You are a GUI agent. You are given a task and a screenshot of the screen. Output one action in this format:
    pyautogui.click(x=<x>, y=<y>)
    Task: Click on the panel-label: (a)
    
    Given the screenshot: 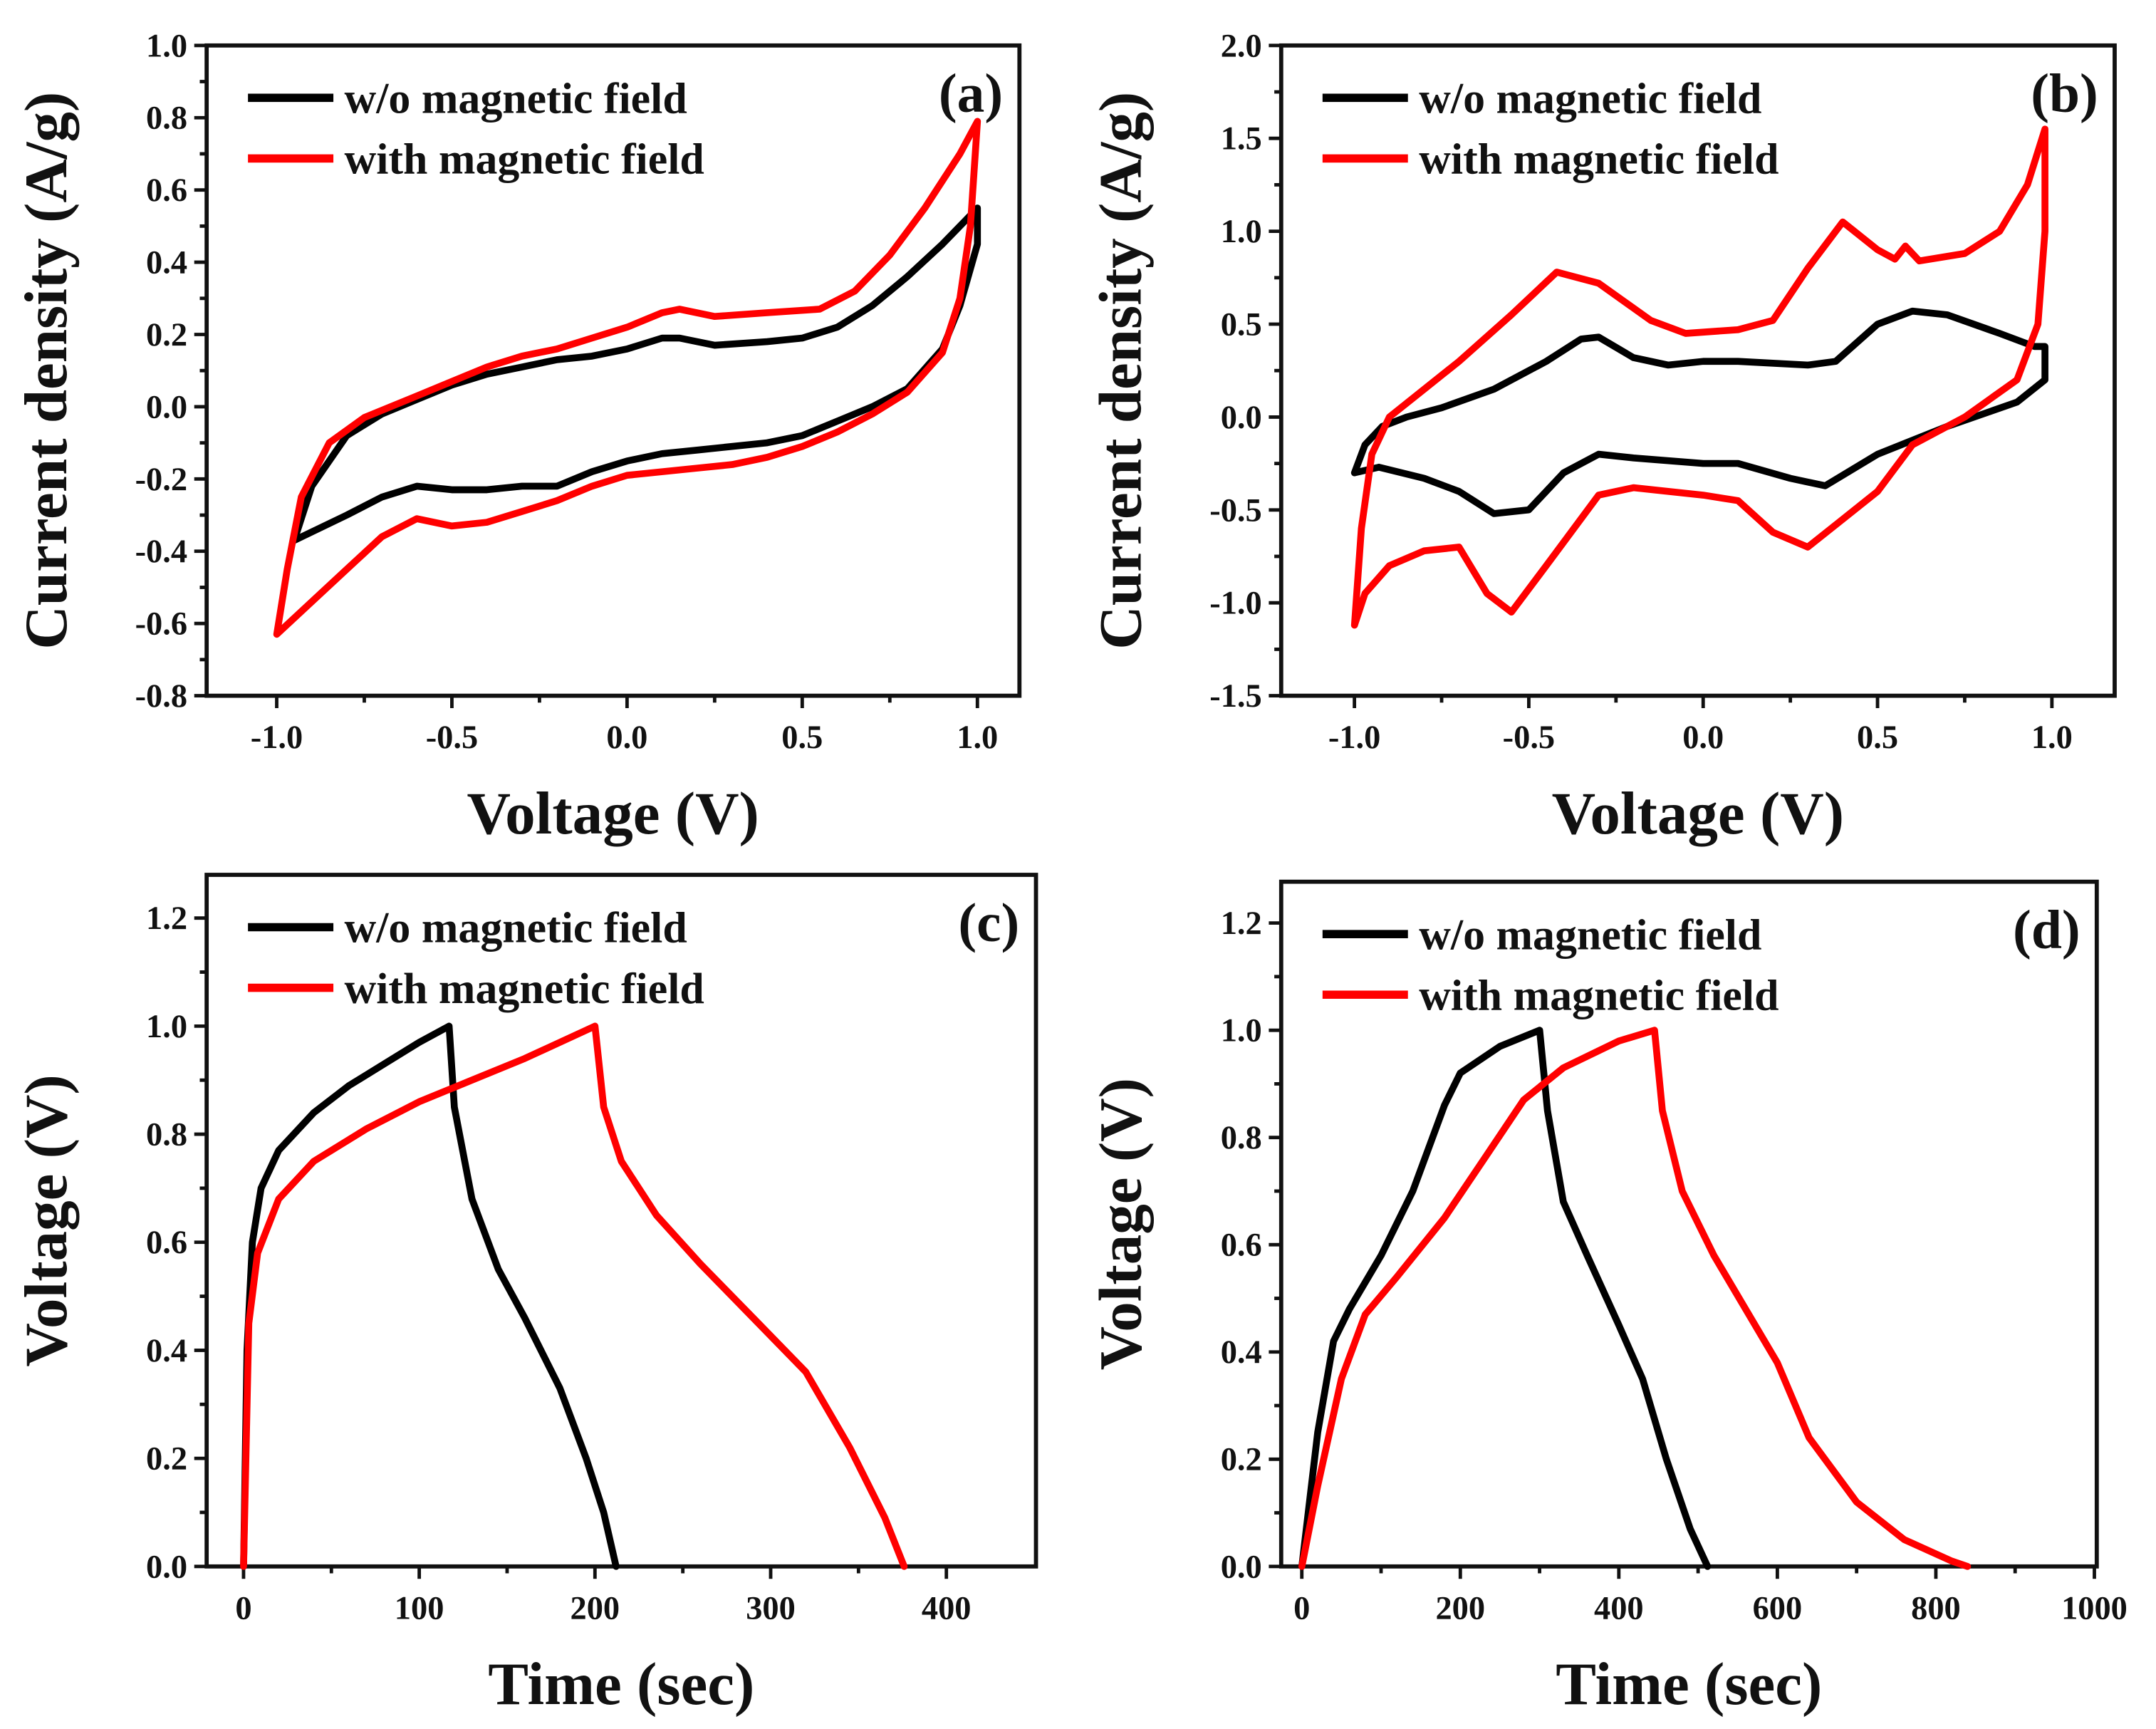 What is the action you would take?
    pyautogui.click(x=971, y=93)
    